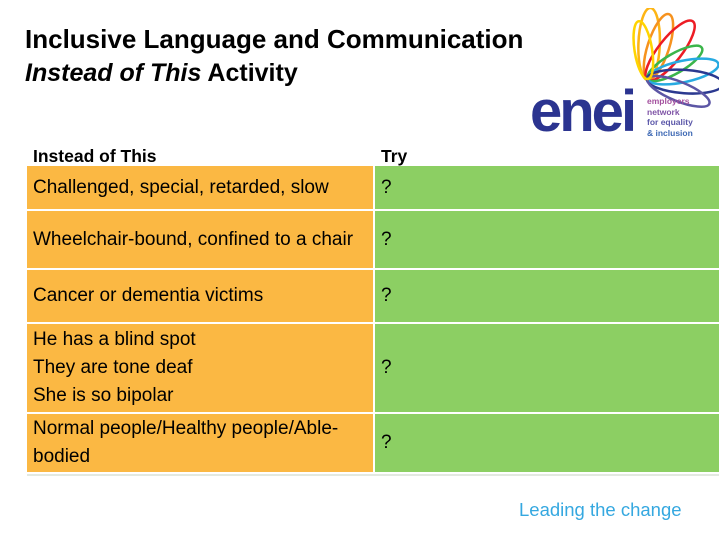 The height and width of the screenshot is (540, 720). I want to click on enei-tagline-line: & inclusion, so click(670, 132).